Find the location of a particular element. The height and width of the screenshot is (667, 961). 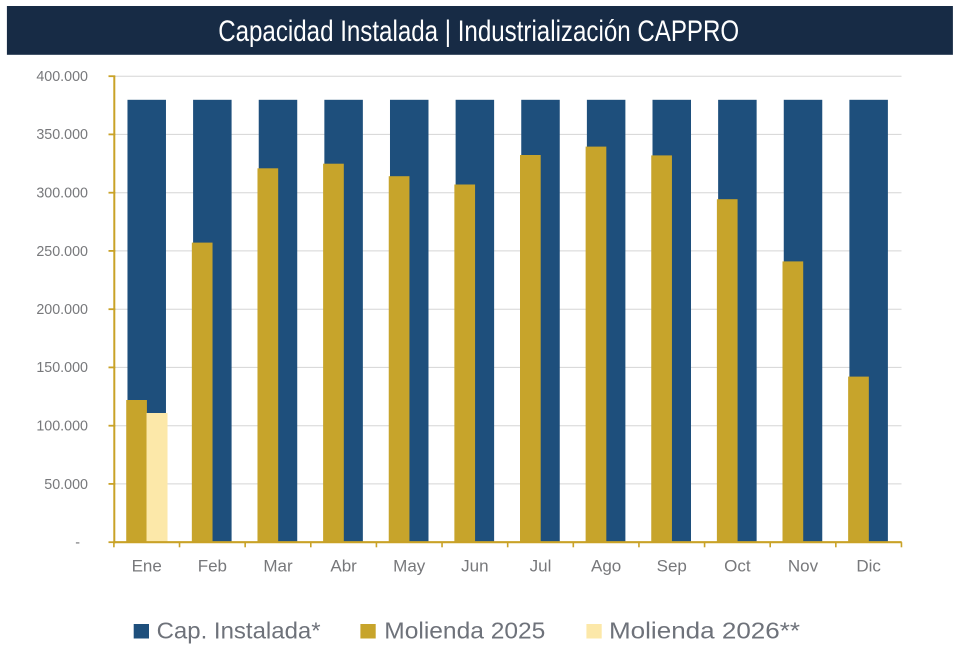

svg-text: Mar is located at coordinates (278, 566).